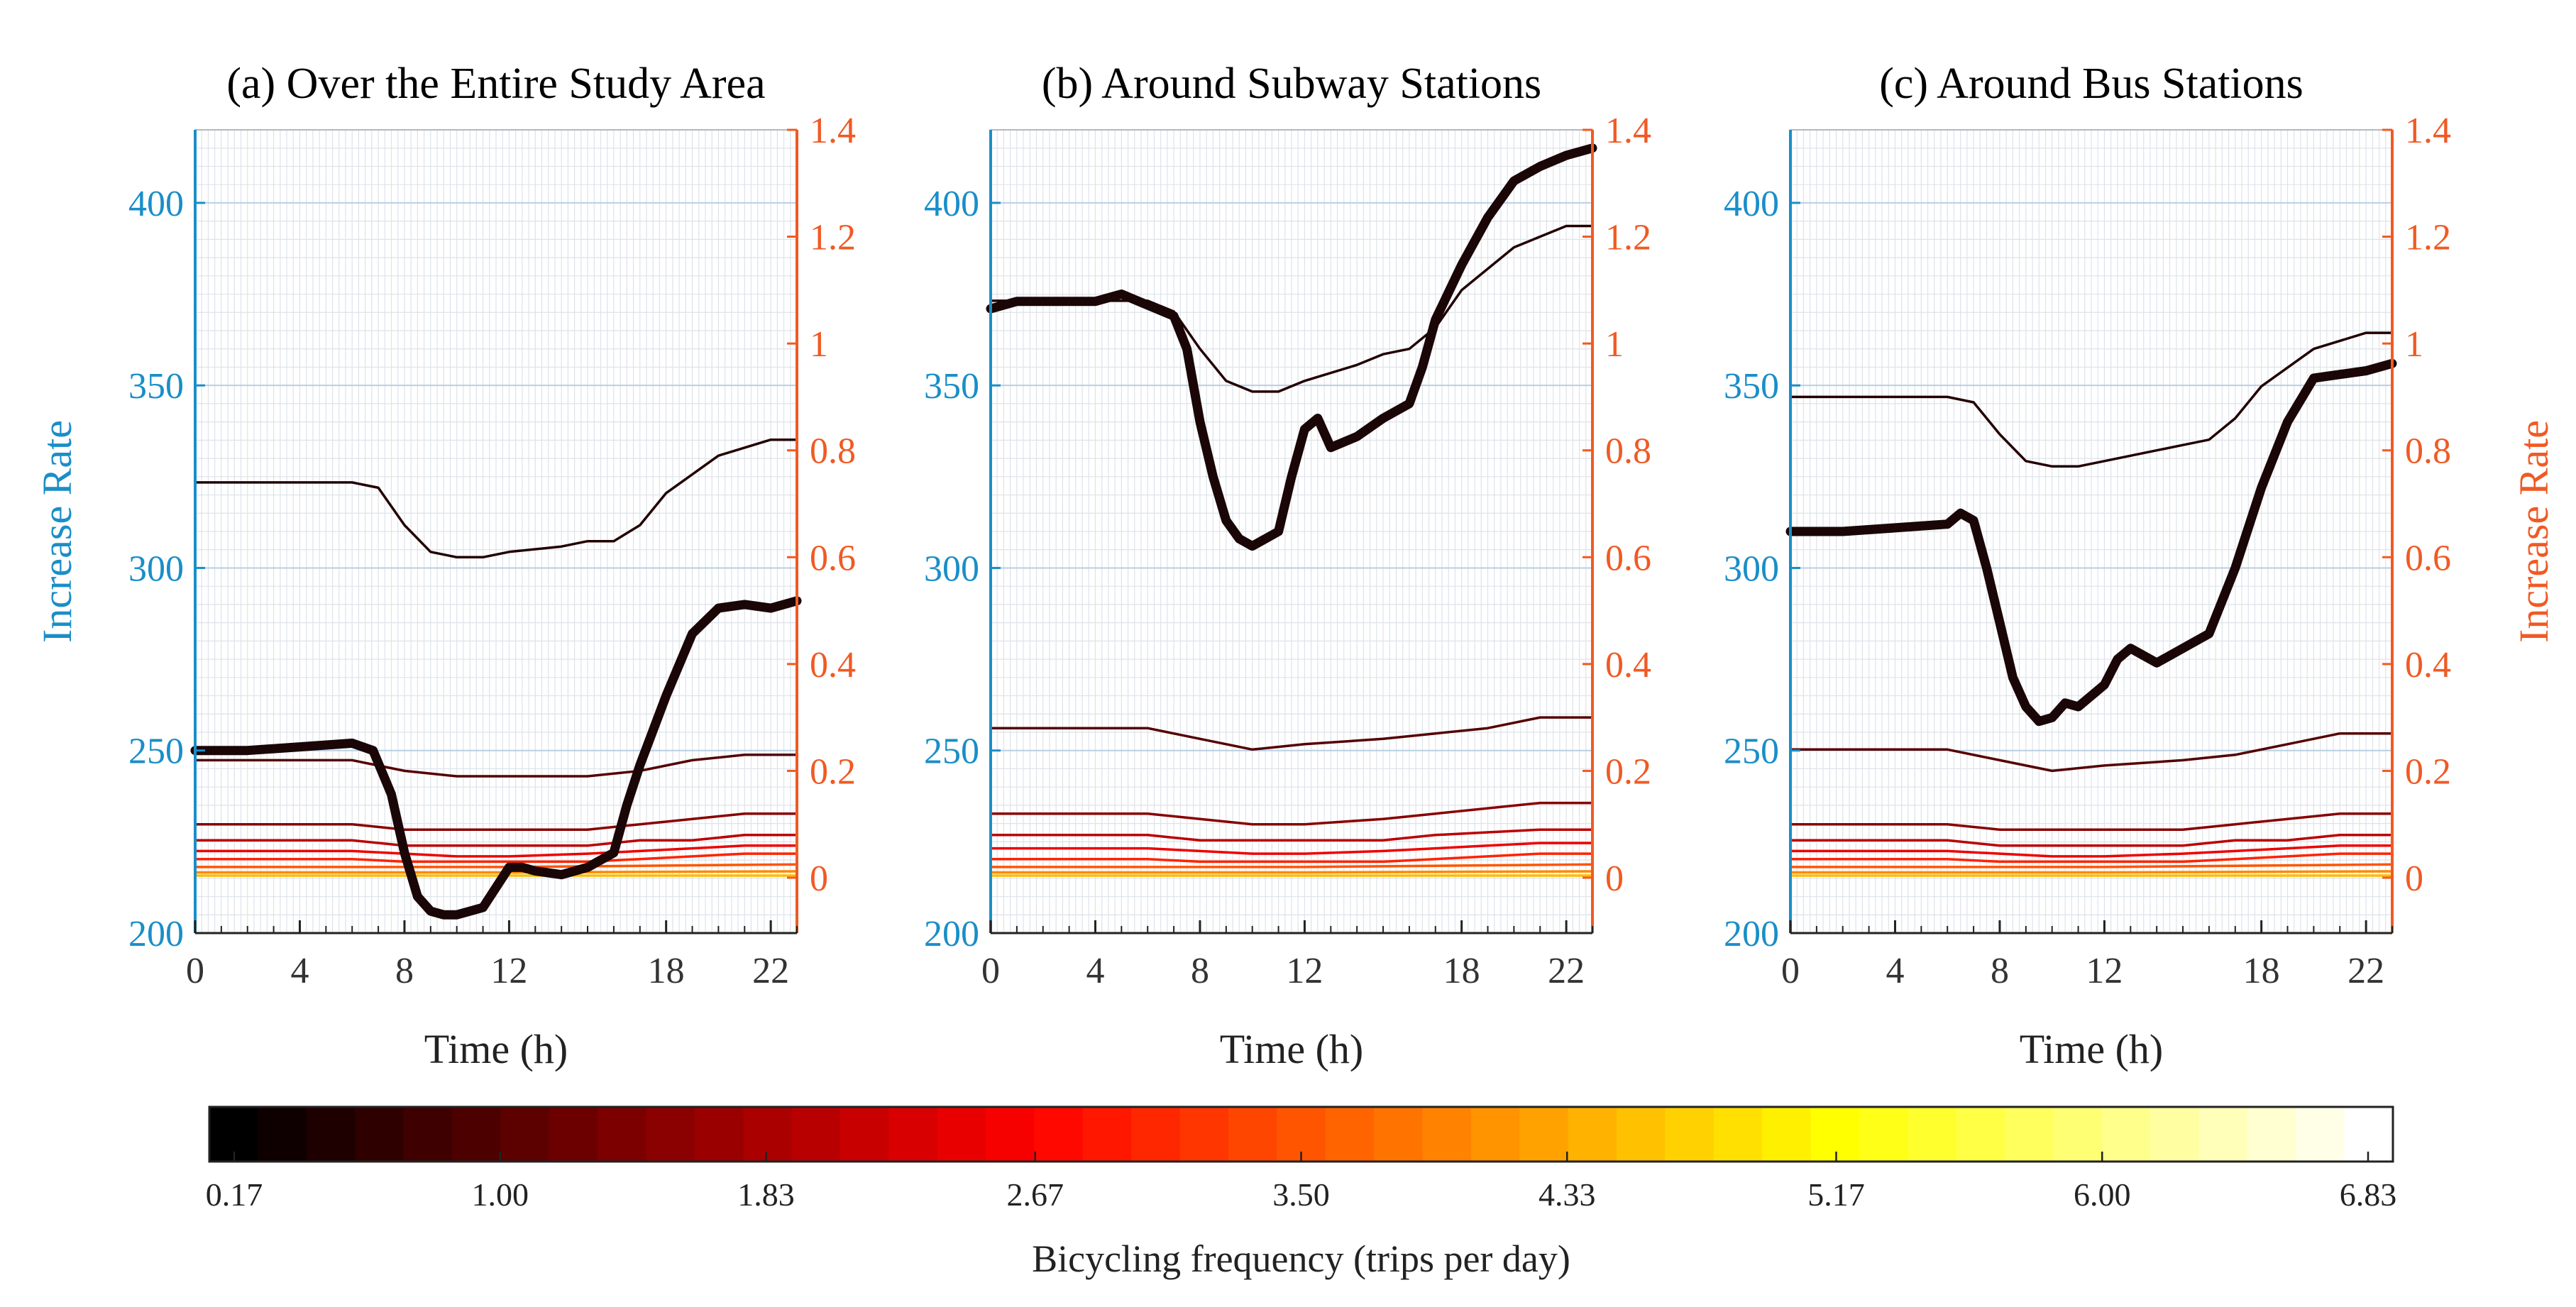 The width and height of the screenshot is (2576, 1307). I want to click on panel-title: (b) Around Subway Stations, so click(1291, 84).